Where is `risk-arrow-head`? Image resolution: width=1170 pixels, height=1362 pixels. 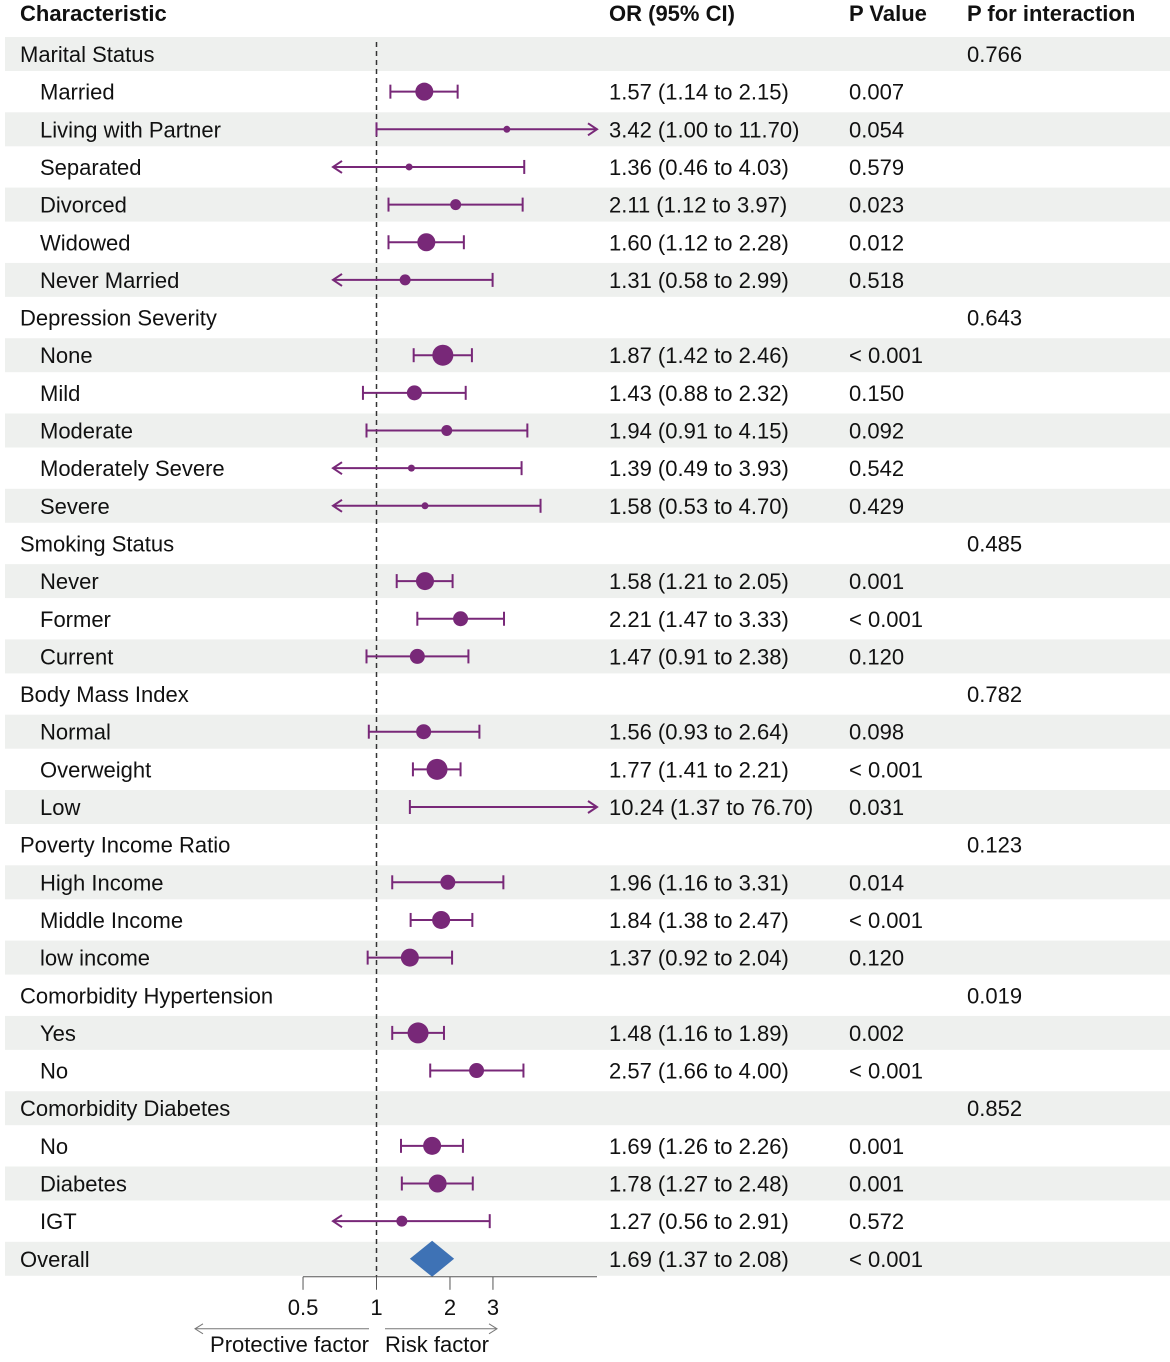 risk-arrow-head is located at coordinates (493, 1329).